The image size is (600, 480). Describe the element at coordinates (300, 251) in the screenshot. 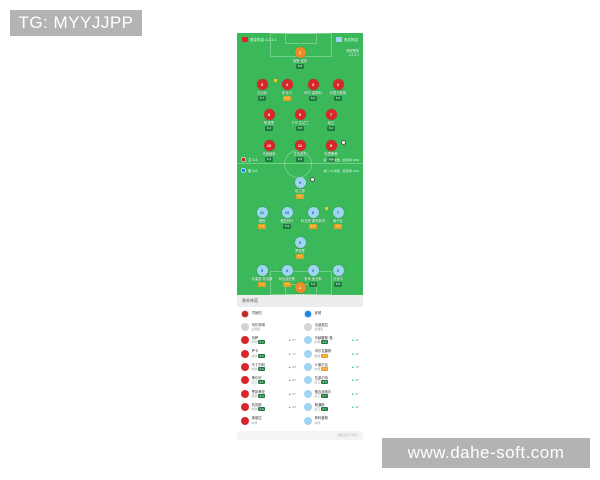

I see `player-name: 罗德里` at that location.